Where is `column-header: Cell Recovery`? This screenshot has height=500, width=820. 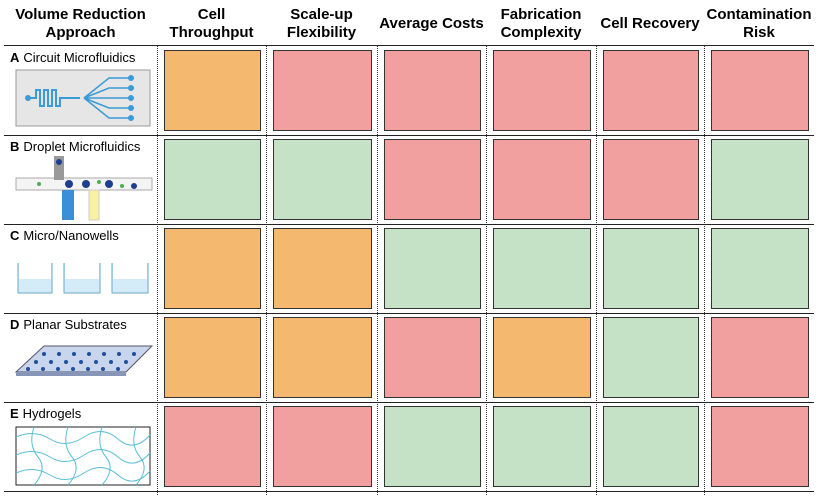 column-header: Cell Recovery is located at coordinates (650, 23).